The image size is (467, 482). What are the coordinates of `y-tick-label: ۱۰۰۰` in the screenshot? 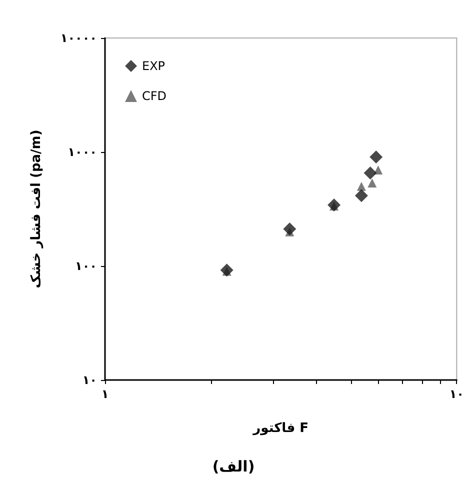 It's located at (82, 152).